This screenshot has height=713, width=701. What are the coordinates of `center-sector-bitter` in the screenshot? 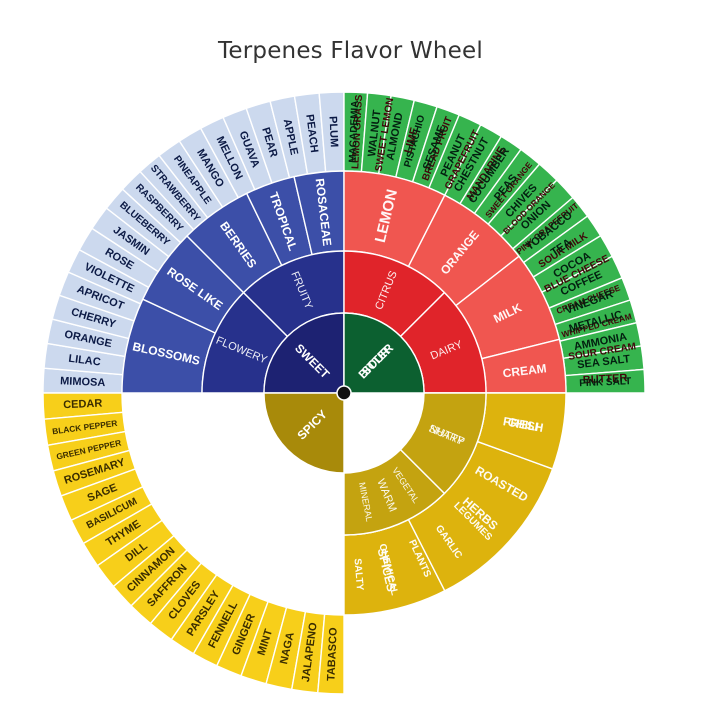 It's located at (384, 353).